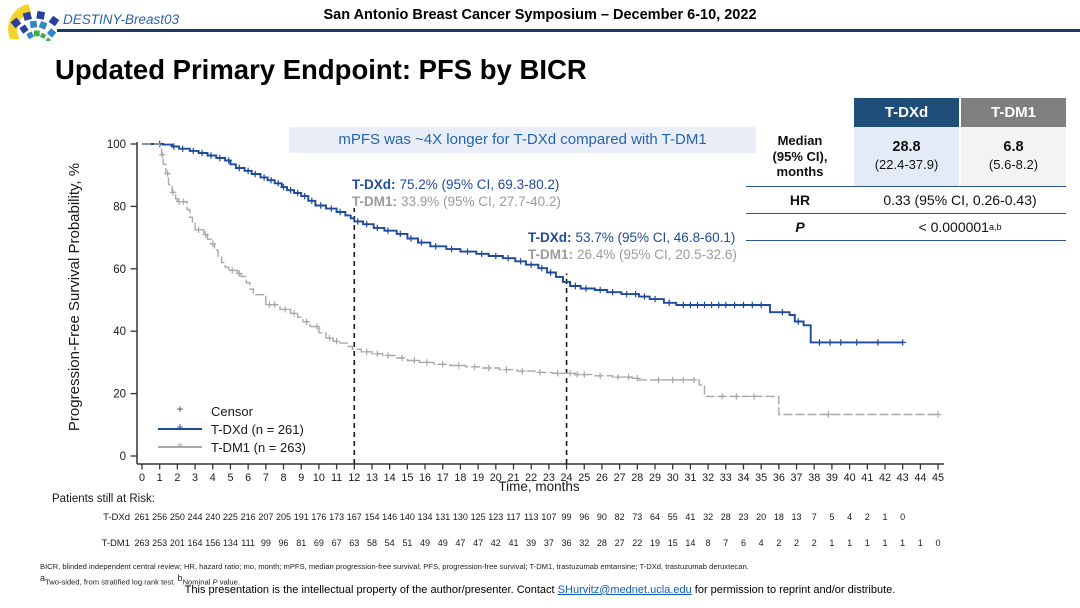 Image resolution: width=1080 pixels, height=608 pixels. What do you see at coordinates (354, 517) in the screenshot?
I see `svg-text: 167` at bounding box center [354, 517].